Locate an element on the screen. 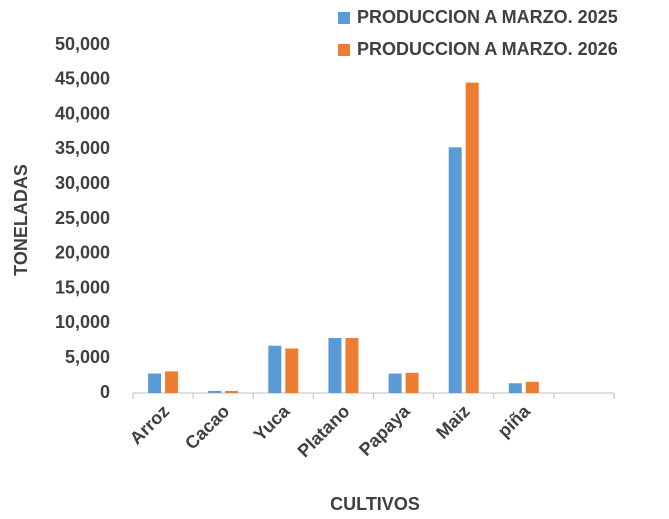  y-tick-label: 25,000 is located at coordinates (82, 218).